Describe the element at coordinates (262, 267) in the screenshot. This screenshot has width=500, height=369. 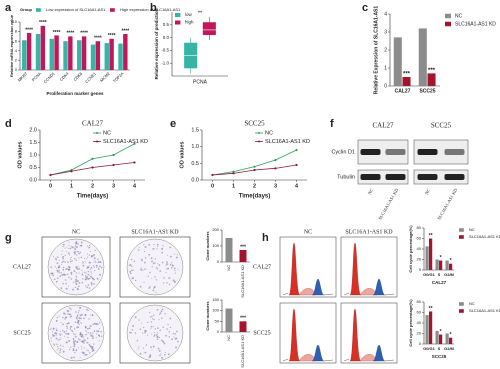
I see `row-label: CAL27` at that location.